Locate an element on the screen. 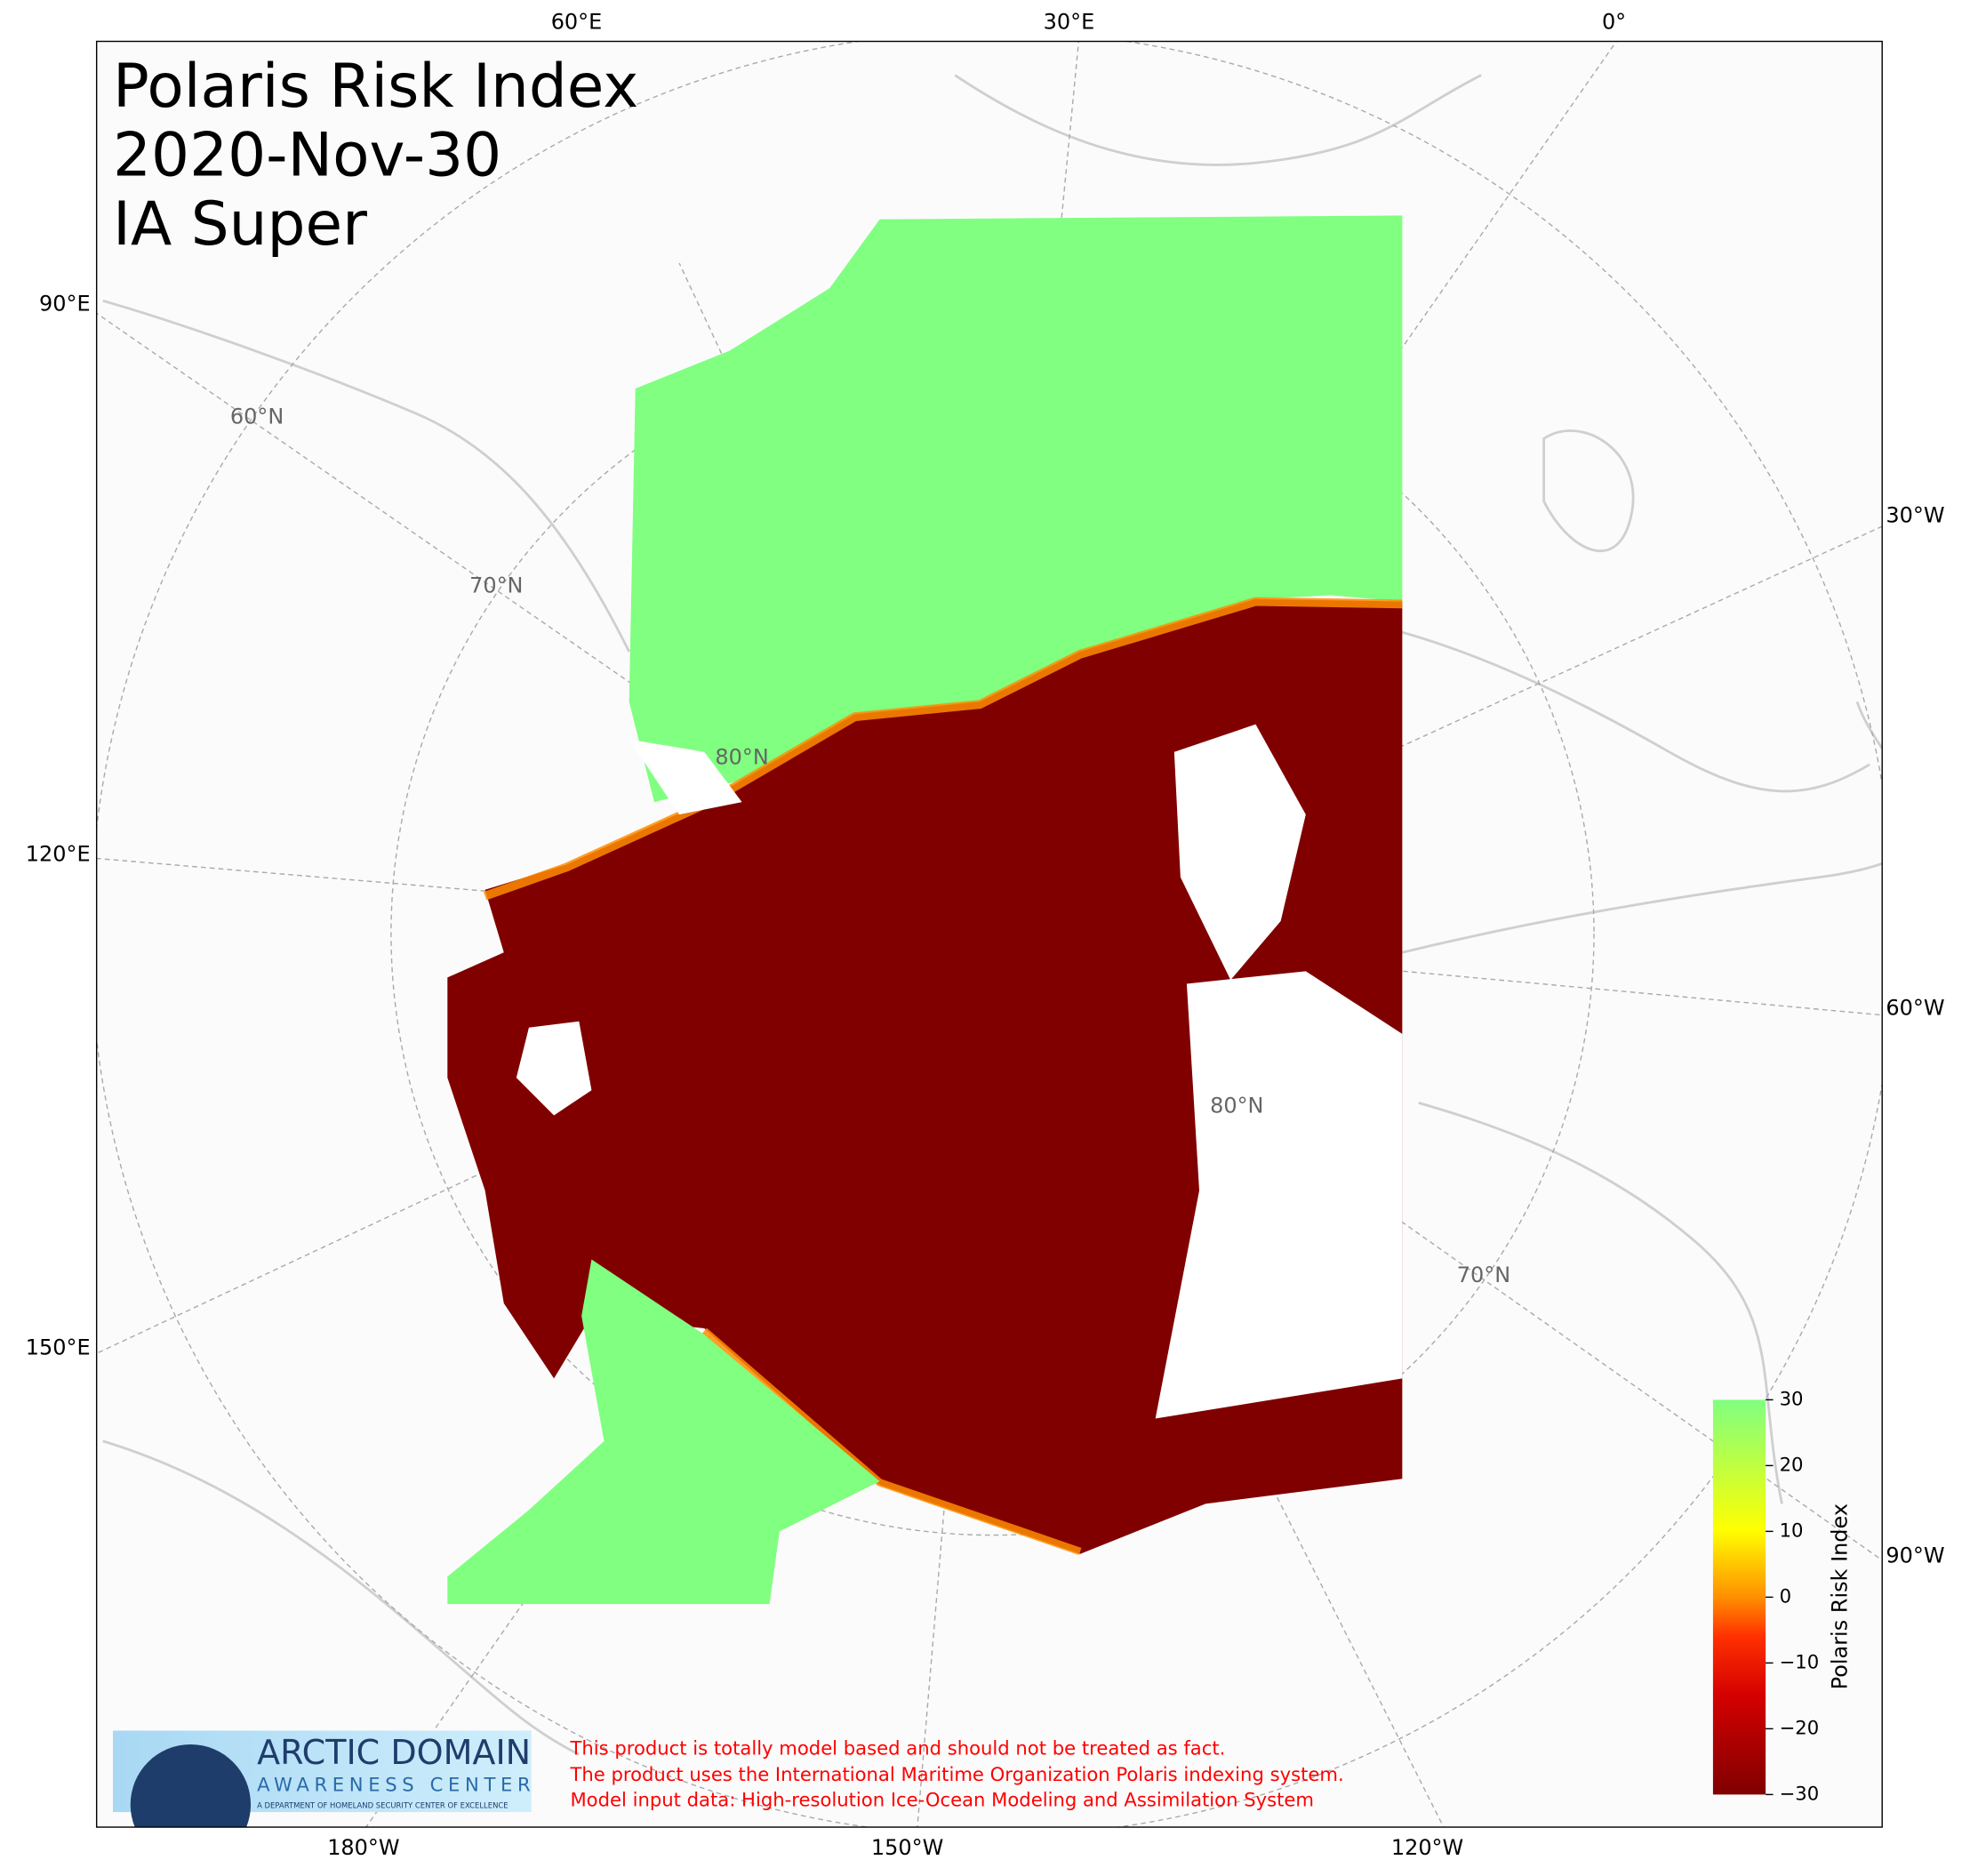  meridian-label: 0° is located at coordinates (1614, 21).